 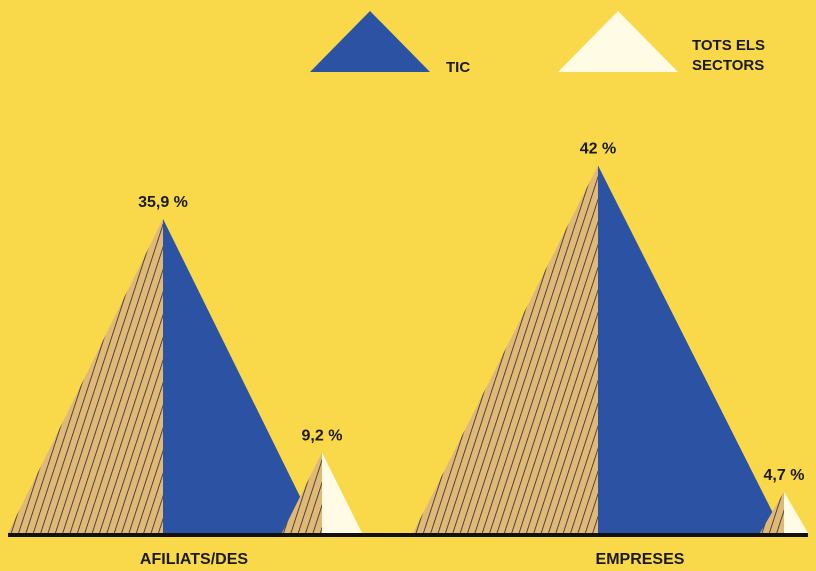 What do you see at coordinates (163, 202) in the screenshot?
I see `value-label-tic-afiliats: 35,9 %` at bounding box center [163, 202].